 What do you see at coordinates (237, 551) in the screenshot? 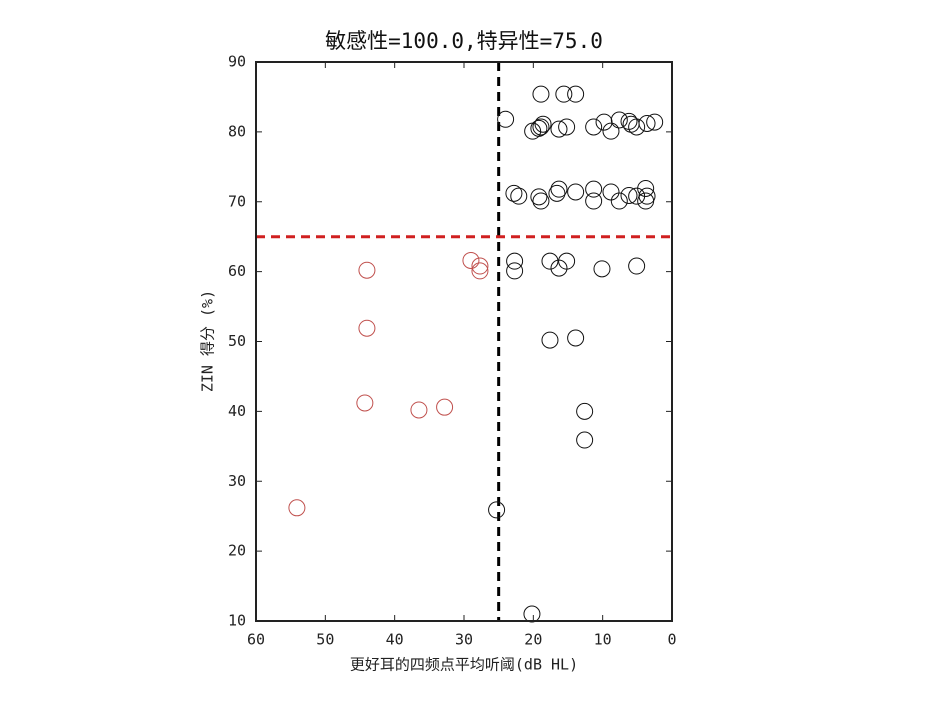
I see `y-tick-label: 20` at bounding box center [237, 551].